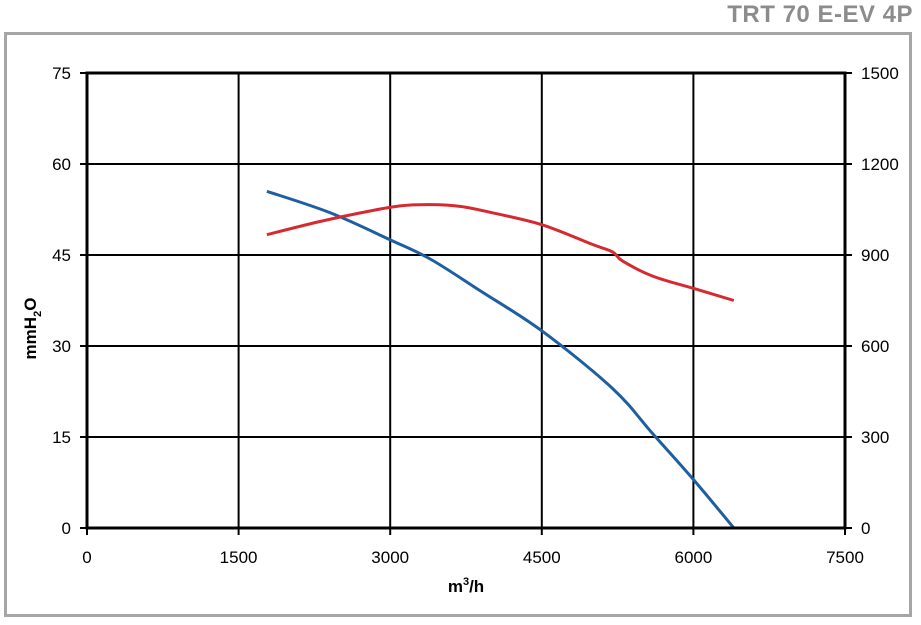 The height and width of the screenshot is (625, 921). I want to click on x-tick-label: 4500, so click(542, 557).